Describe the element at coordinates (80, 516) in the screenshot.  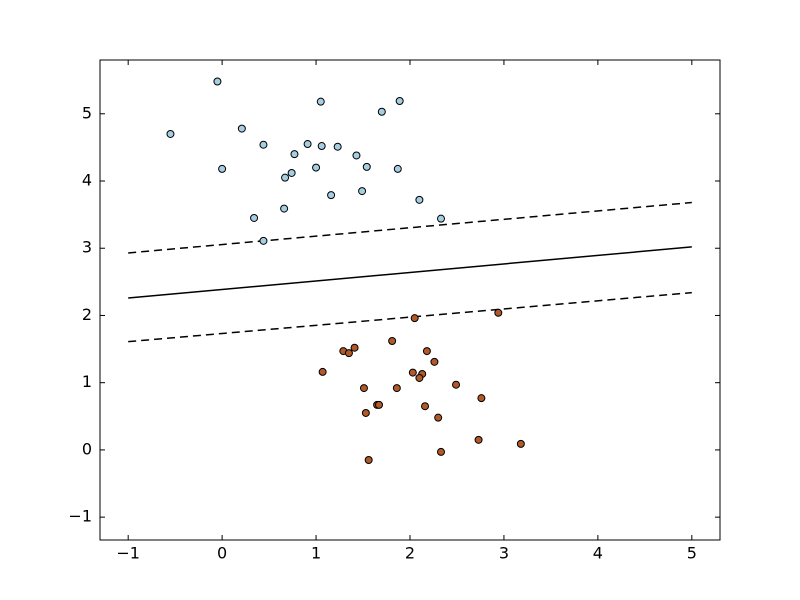
I see `y-tick-label: −1` at that location.